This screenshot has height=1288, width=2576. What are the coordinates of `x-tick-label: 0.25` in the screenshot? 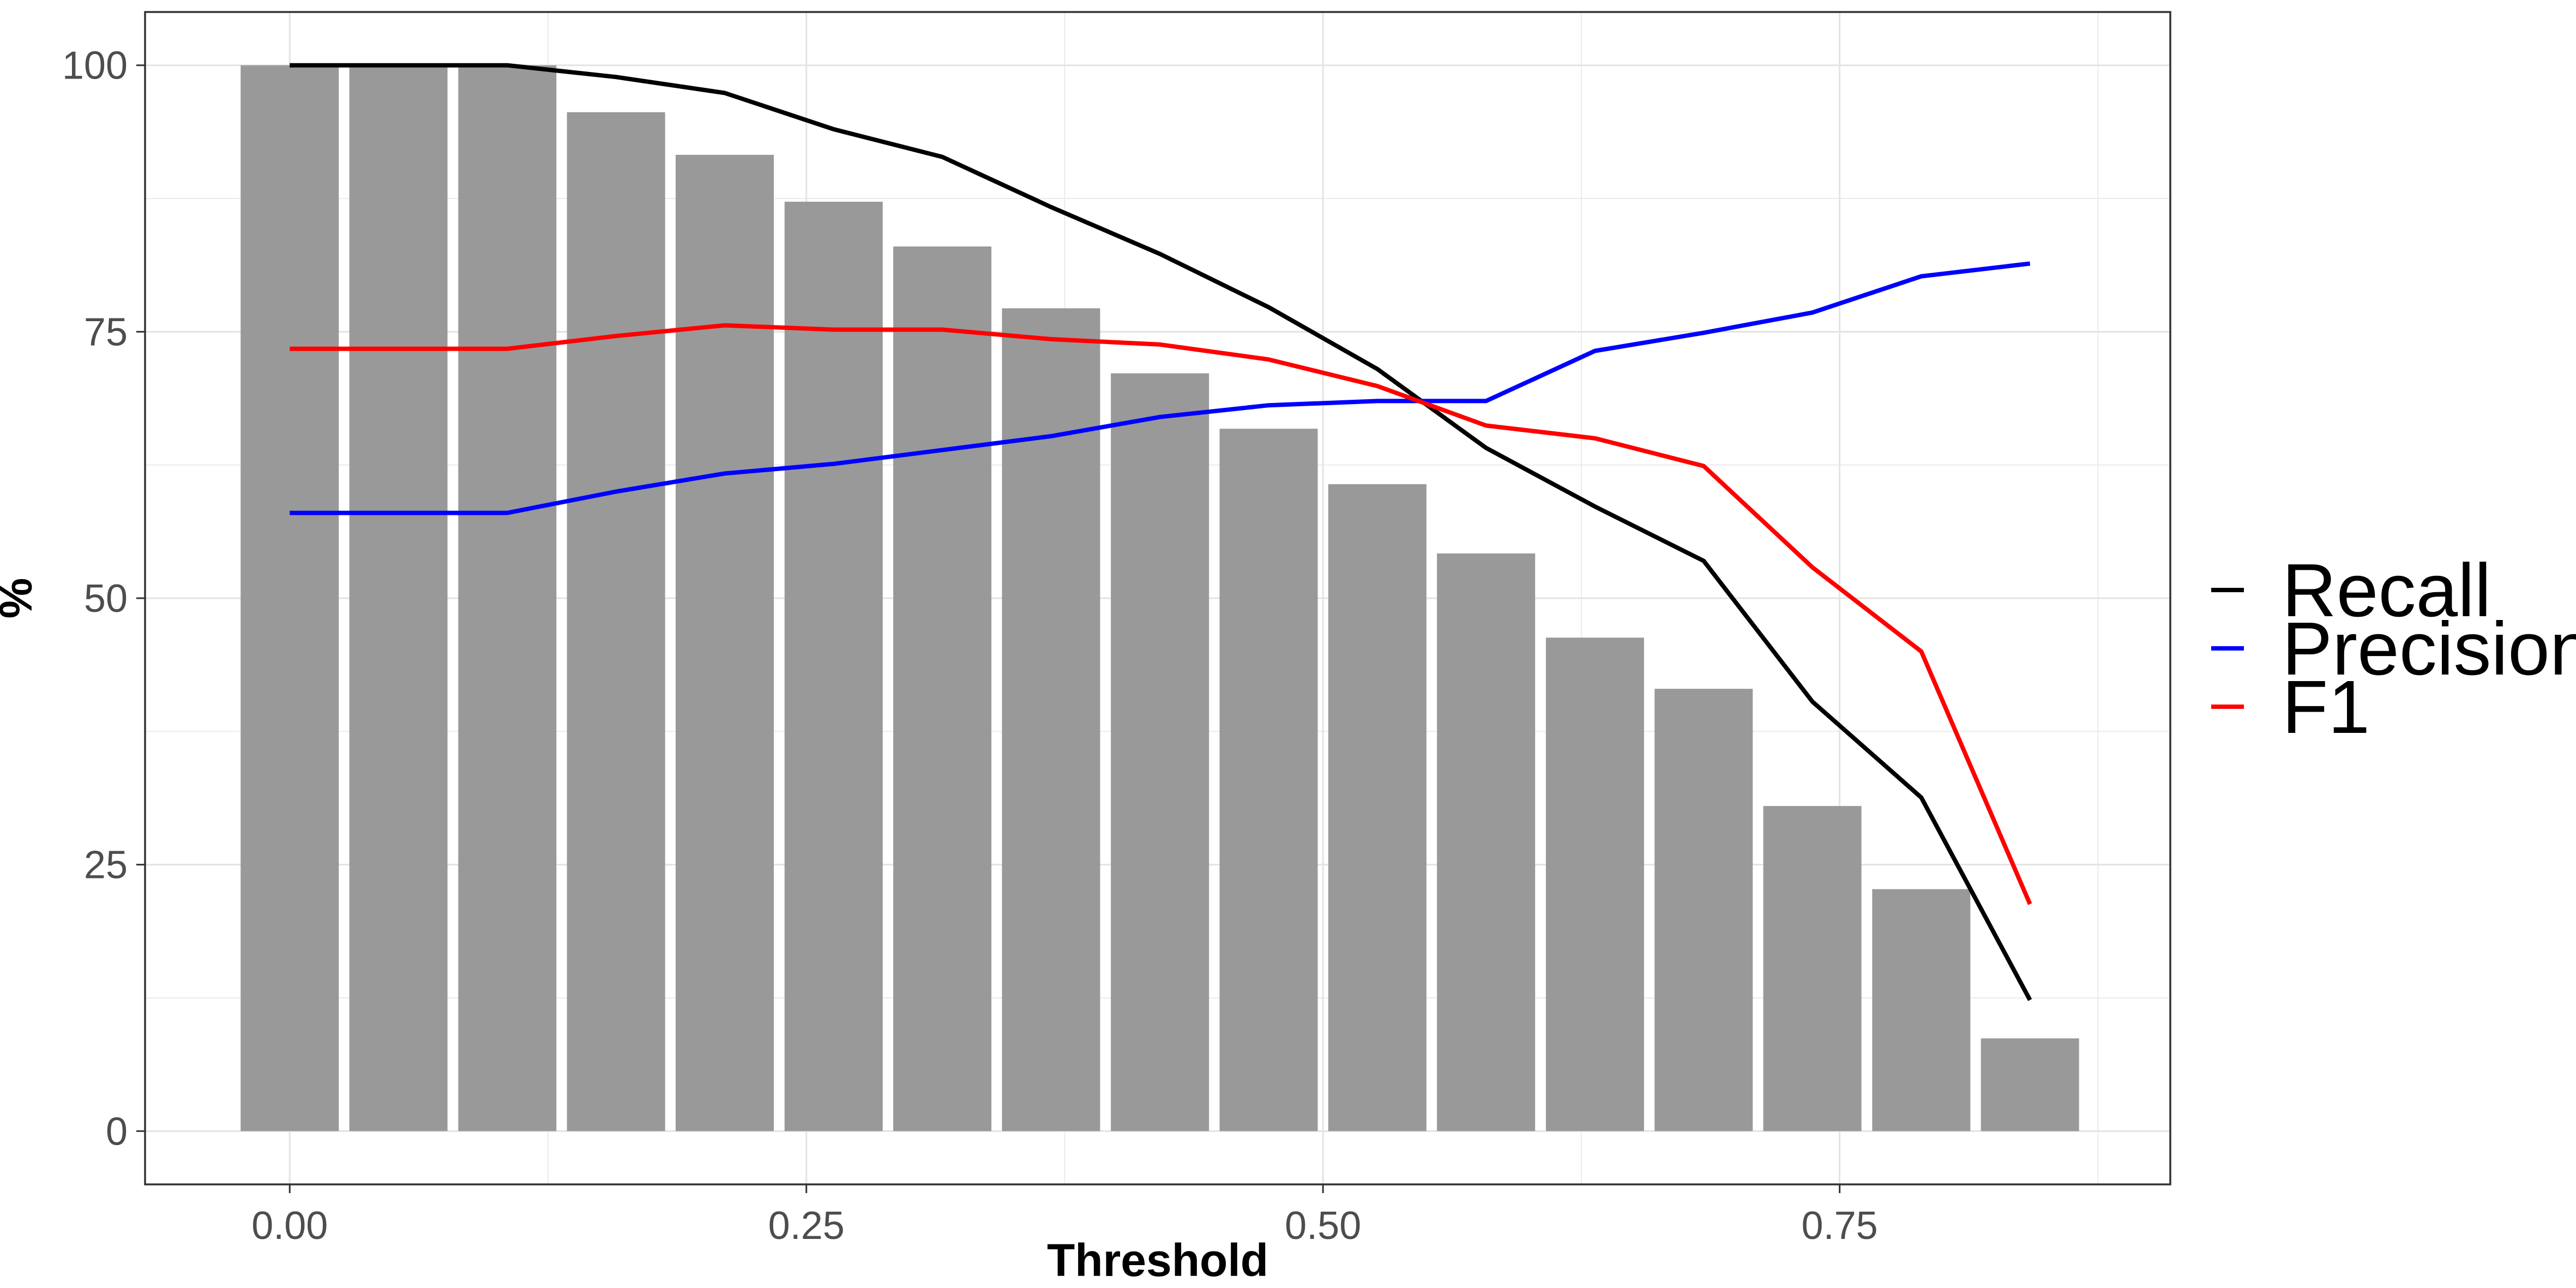 It's located at (806, 1226).